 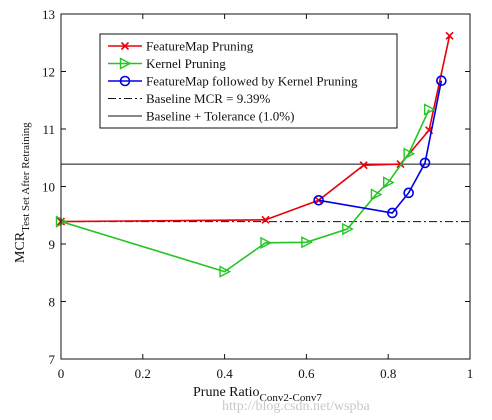 I want to click on legend-box, so click(x=248, y=81).